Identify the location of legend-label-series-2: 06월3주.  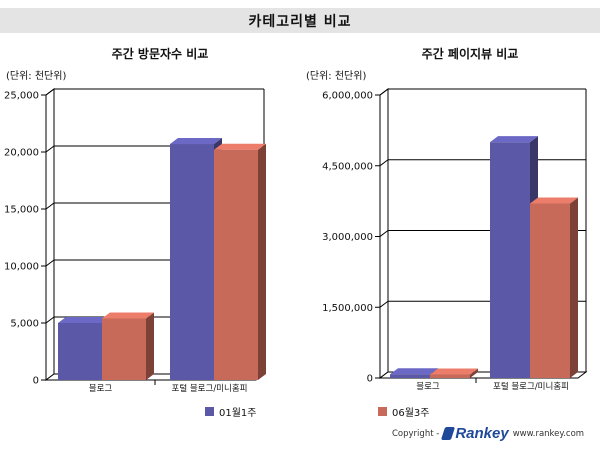
(411, 413).